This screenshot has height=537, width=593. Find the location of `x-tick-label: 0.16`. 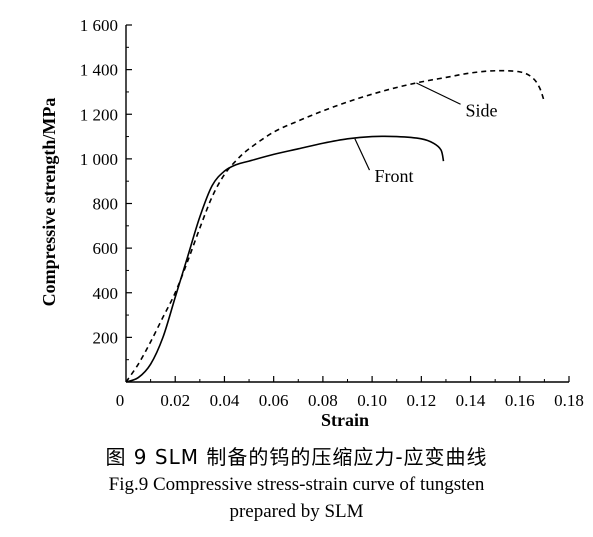

x-tick-label: 0.16 is located at coordinates (520, 400).